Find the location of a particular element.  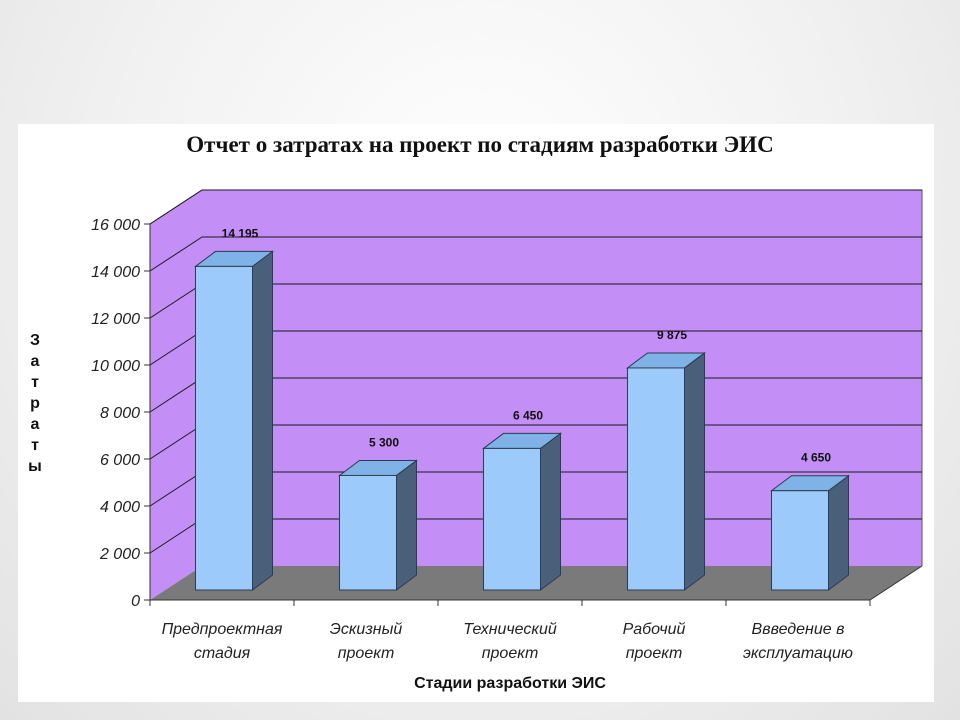

x-axis-title: Стадии разработки ЭИС is located at coordinates (510, 683).